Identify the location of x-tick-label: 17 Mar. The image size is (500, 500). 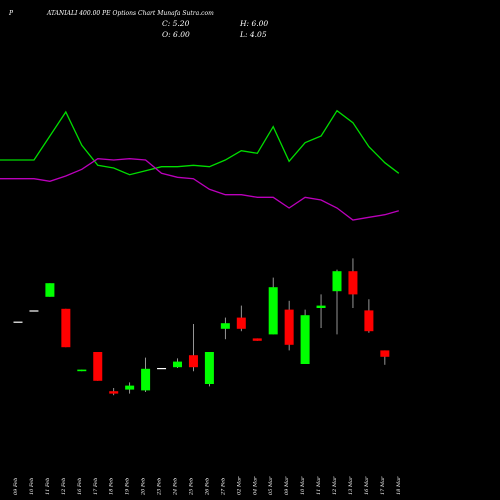
(383, 485).